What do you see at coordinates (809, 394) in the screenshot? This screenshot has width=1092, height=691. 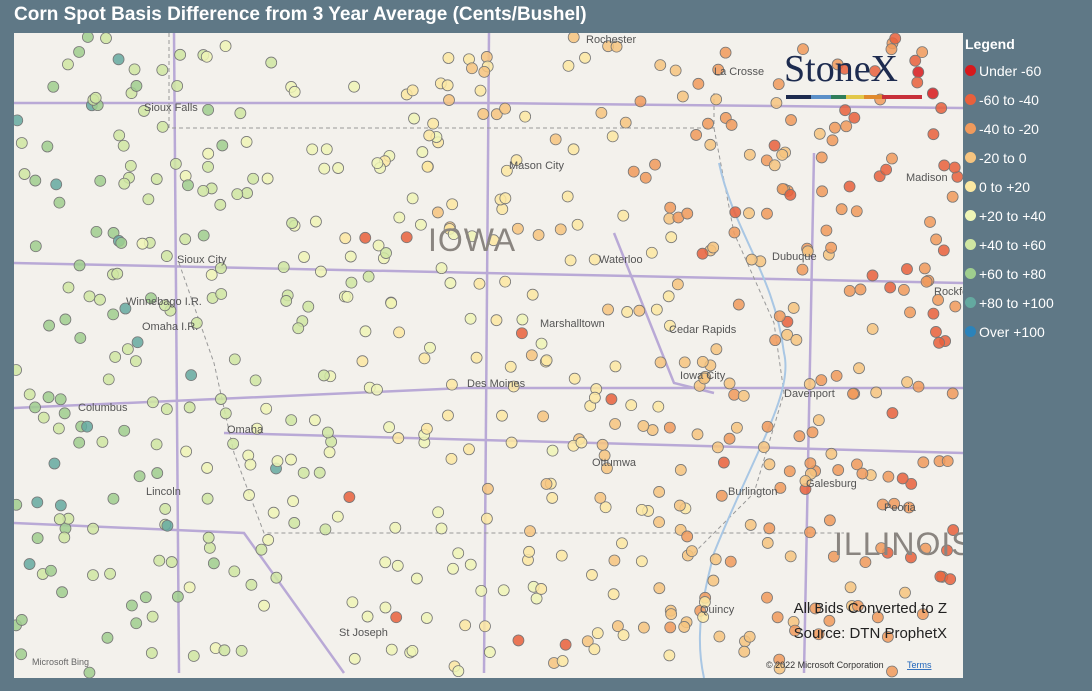 I see `city: Davenport` at bounding box center [809, 394].